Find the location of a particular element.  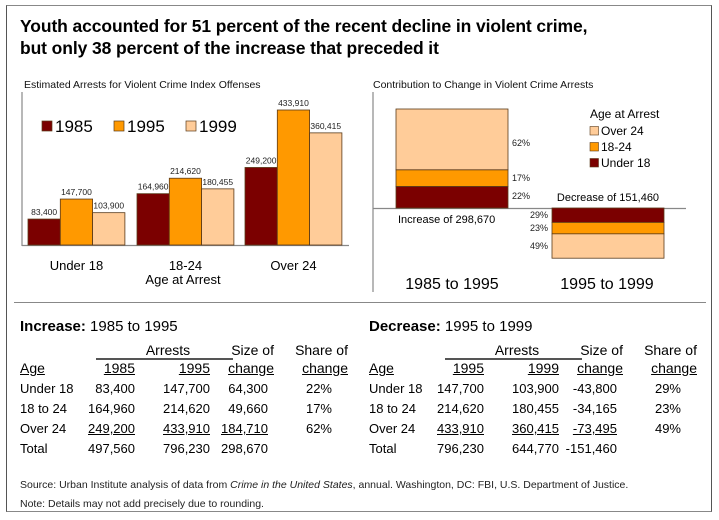

left-legend: 1985 1995 1999 is located at coordinates (139, 126).